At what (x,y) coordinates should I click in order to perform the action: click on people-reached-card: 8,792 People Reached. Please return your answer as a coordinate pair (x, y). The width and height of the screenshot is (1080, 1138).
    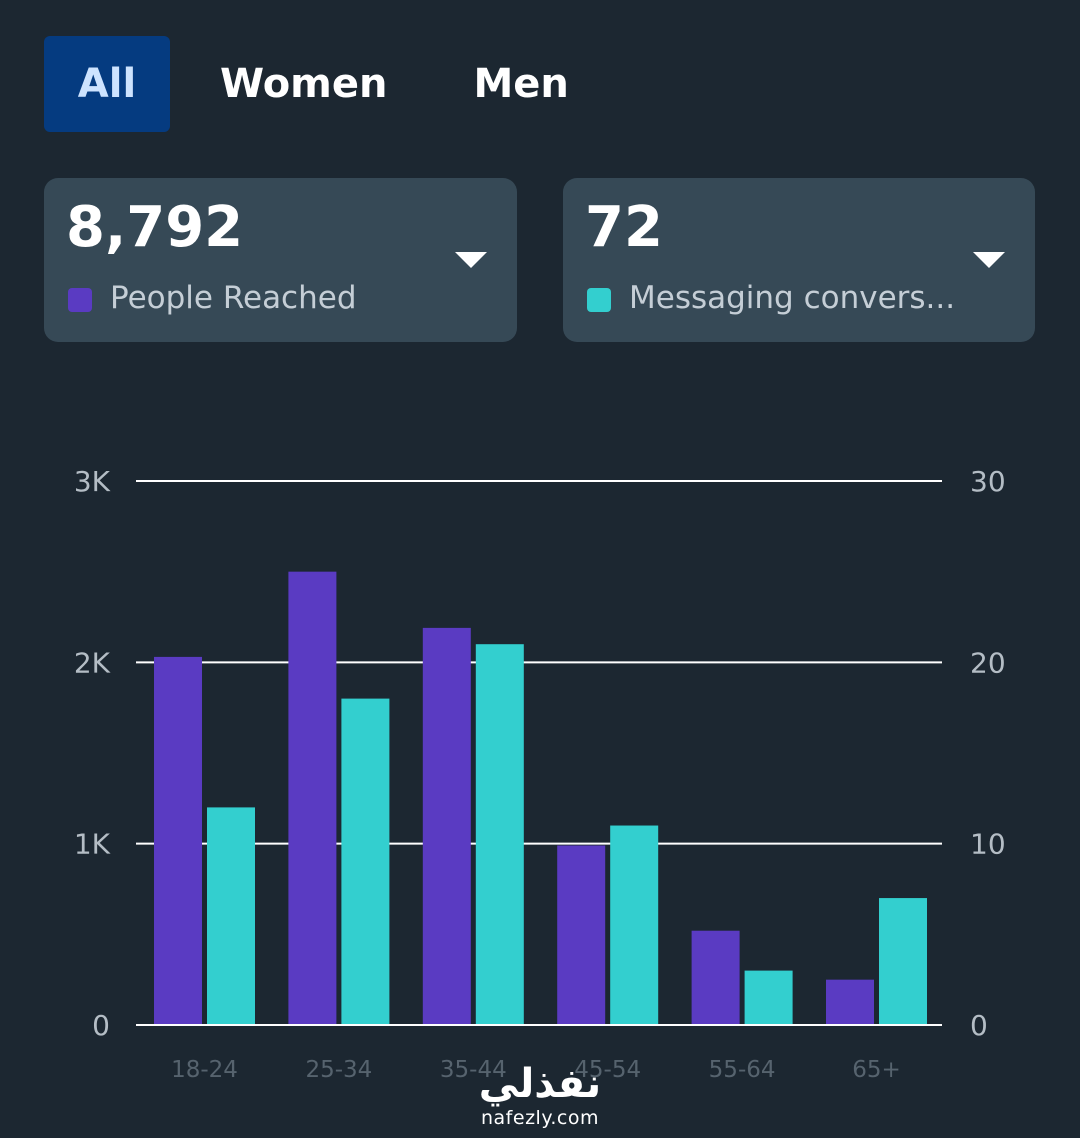
    Looking at the image, I should click on (280, 260).